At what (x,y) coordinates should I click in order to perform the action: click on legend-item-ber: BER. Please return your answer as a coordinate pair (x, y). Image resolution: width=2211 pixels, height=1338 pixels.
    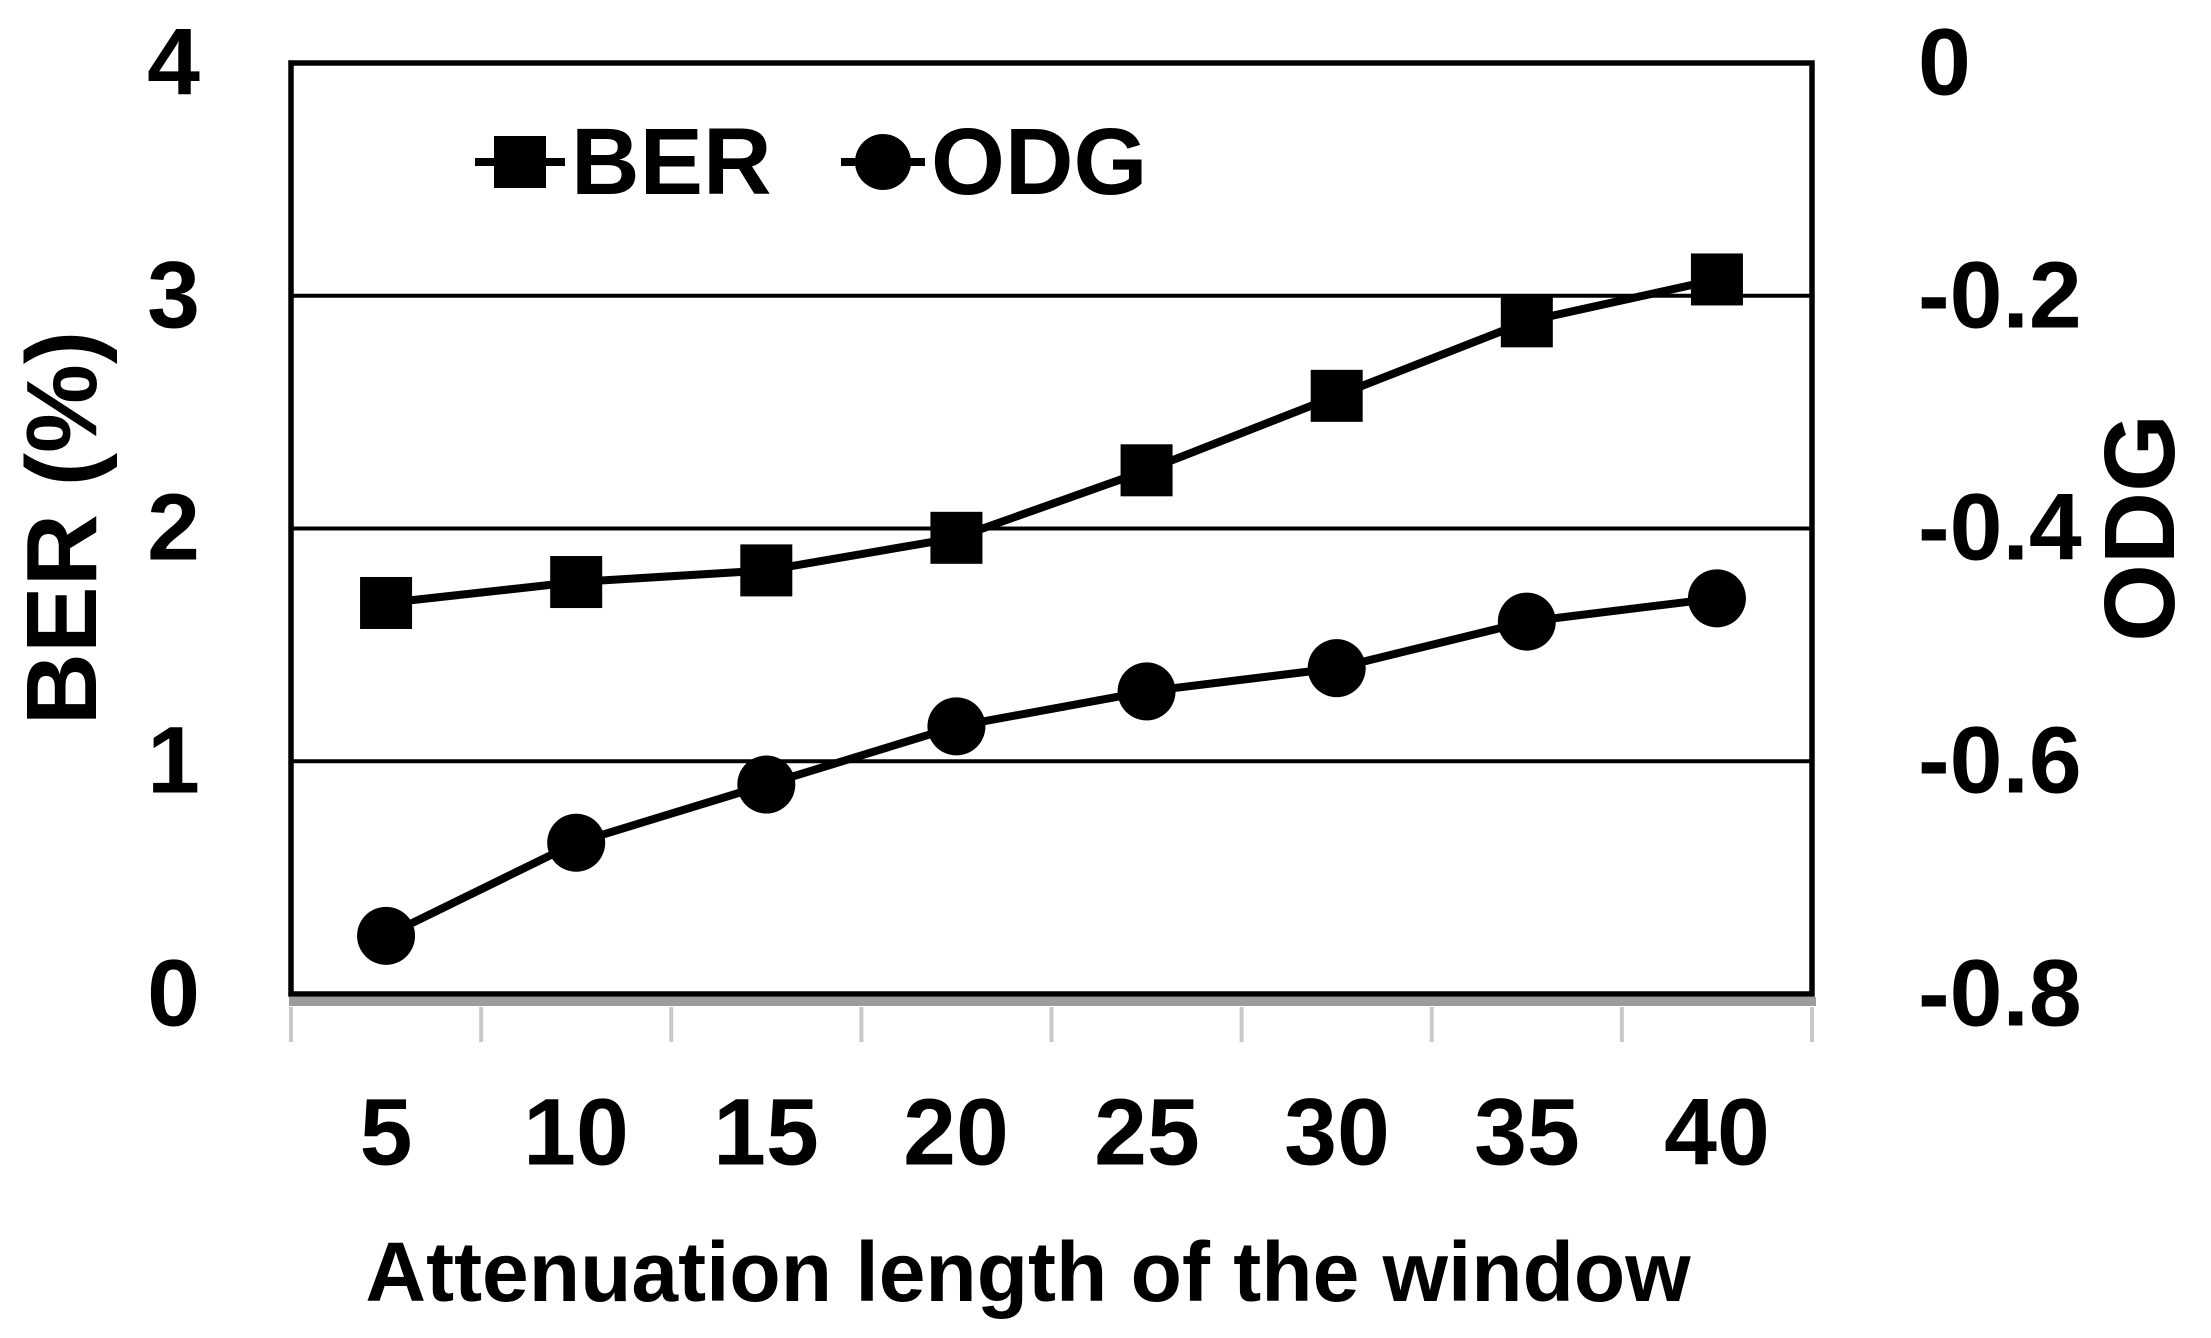
    Looking at the image, I should click on (623, 162).